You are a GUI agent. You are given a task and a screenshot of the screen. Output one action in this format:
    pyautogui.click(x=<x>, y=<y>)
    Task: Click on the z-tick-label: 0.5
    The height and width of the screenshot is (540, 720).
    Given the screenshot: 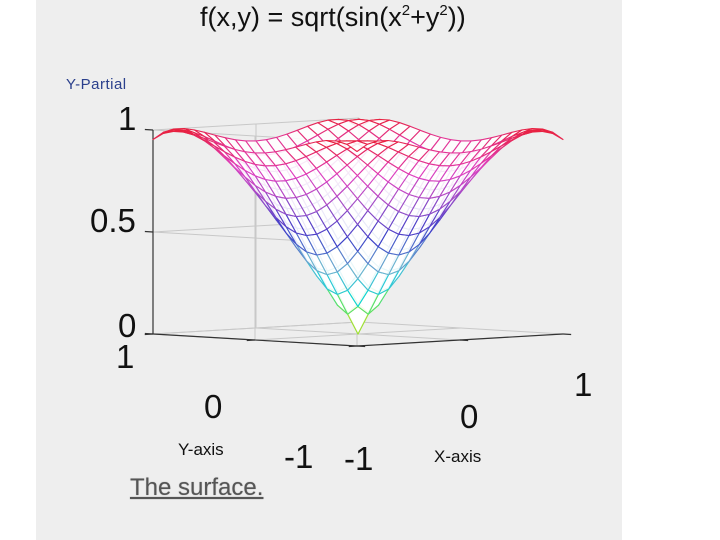 What is the action you would take?
    pyautogui.click(x=113, y=220)
    